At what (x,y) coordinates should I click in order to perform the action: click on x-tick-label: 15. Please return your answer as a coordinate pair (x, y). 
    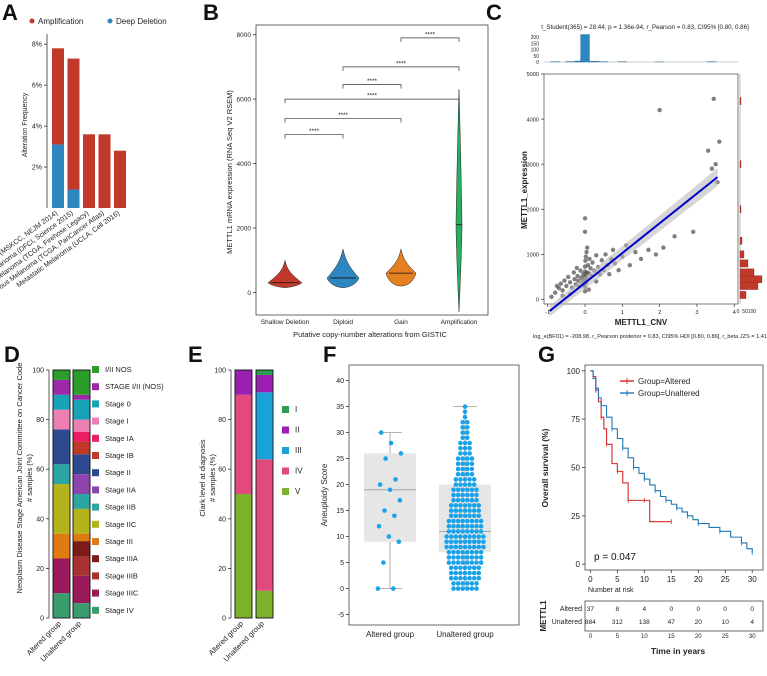
    Looking at the image, I should click on (671, 579).